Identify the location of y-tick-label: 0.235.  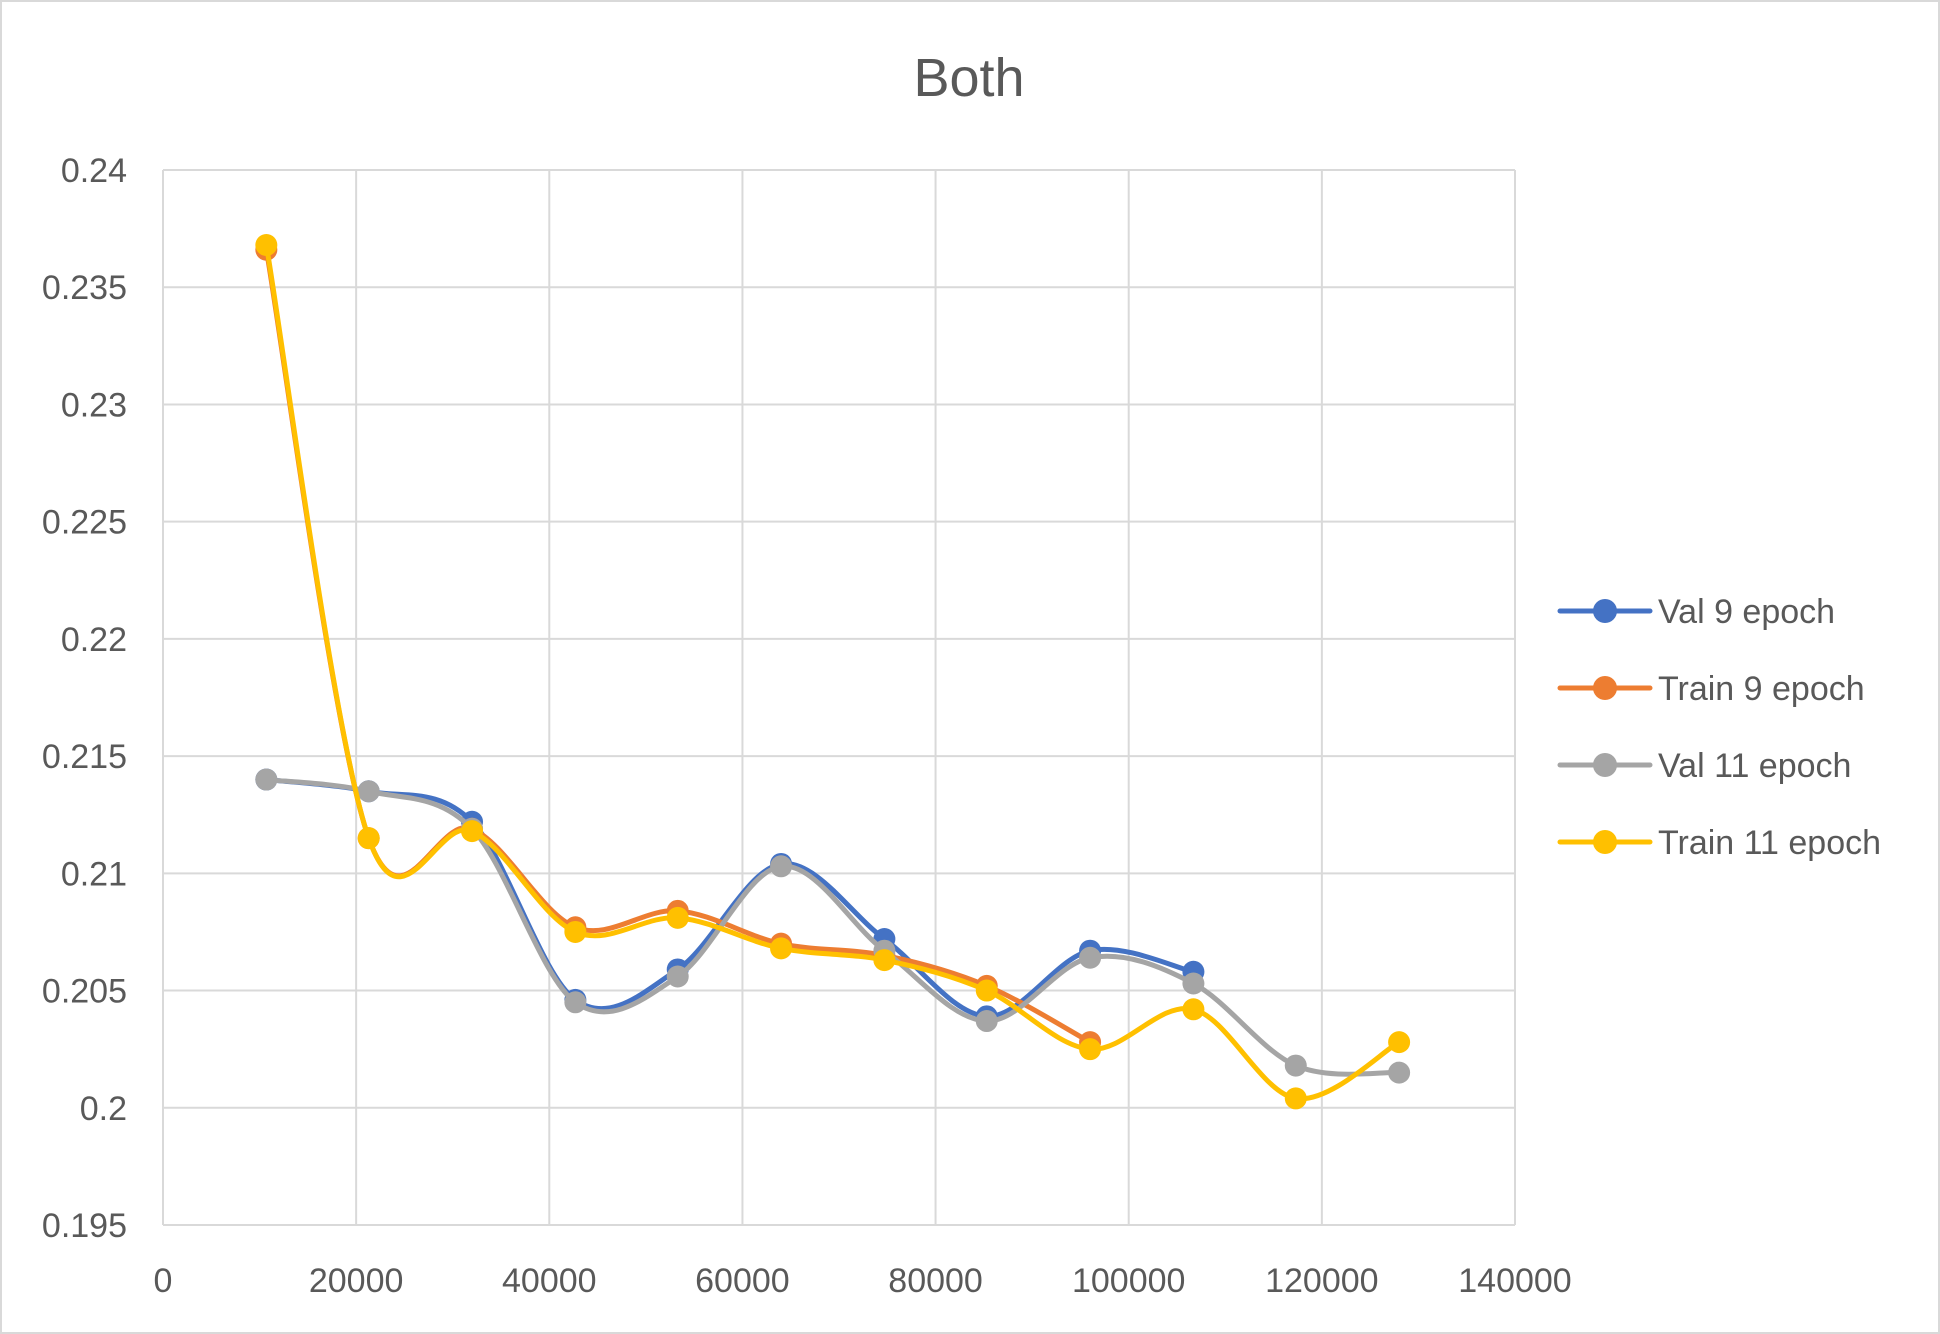
(84, 288).